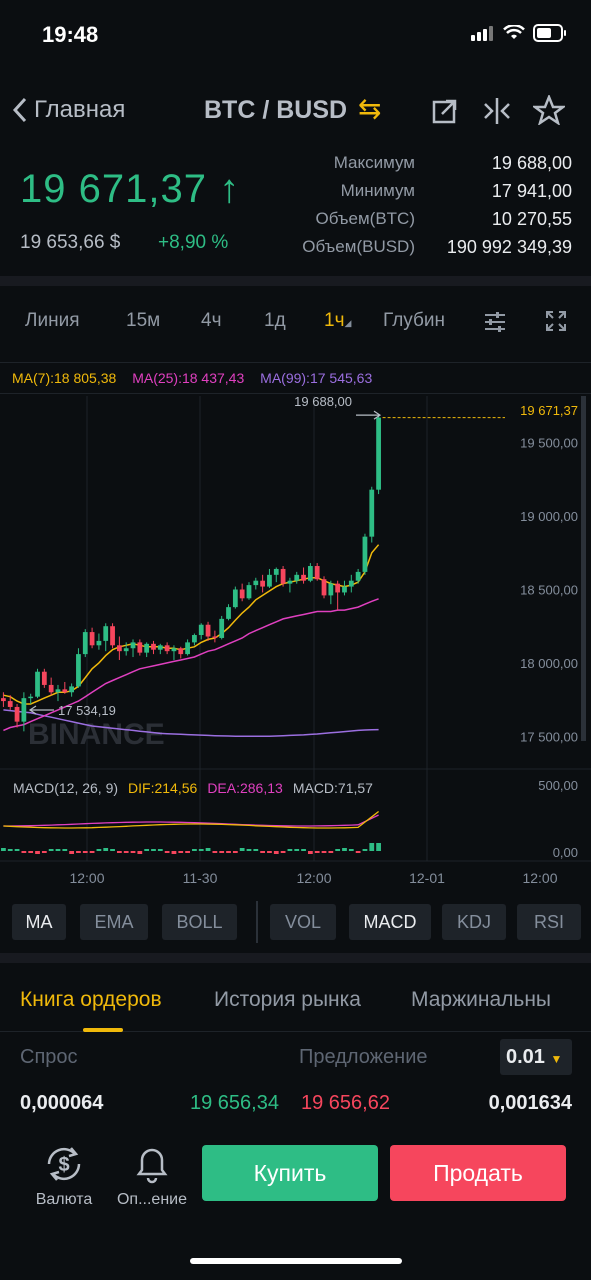 The image size is (591, 1280). Describe the element at coordinates (191, 723) in the screenshot. I see `ma99-line` at that location.